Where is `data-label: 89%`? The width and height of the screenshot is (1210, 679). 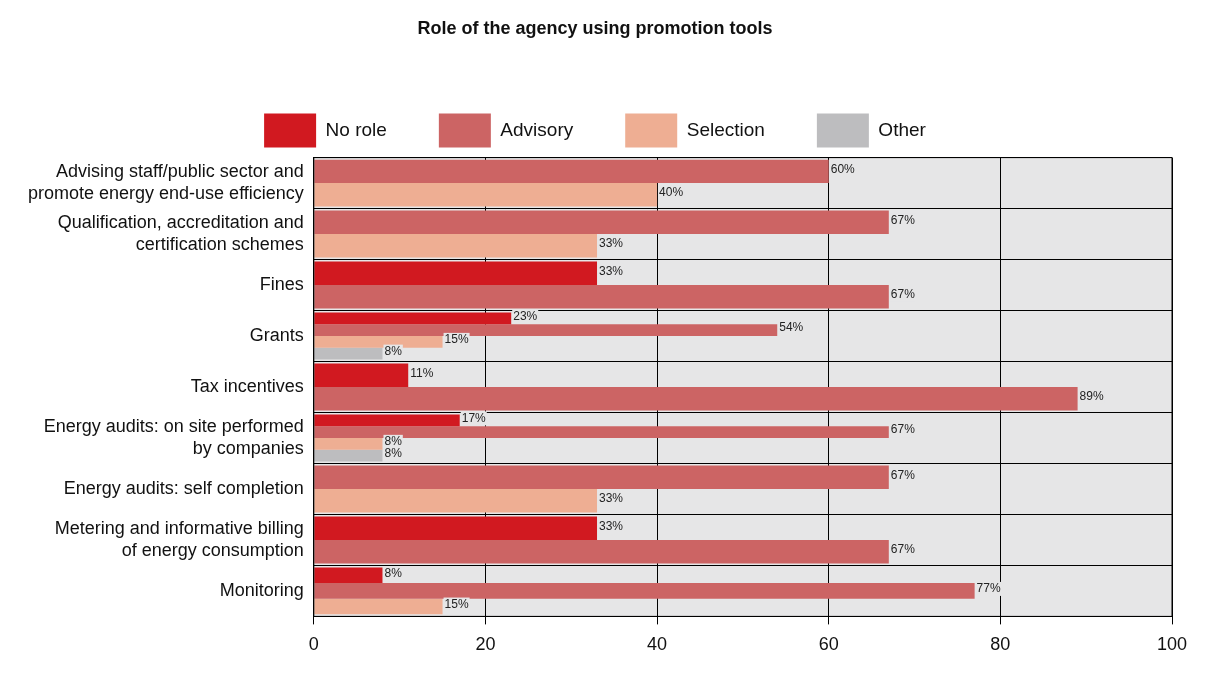 data-label: 89% is located at coordinates (1091, 396).